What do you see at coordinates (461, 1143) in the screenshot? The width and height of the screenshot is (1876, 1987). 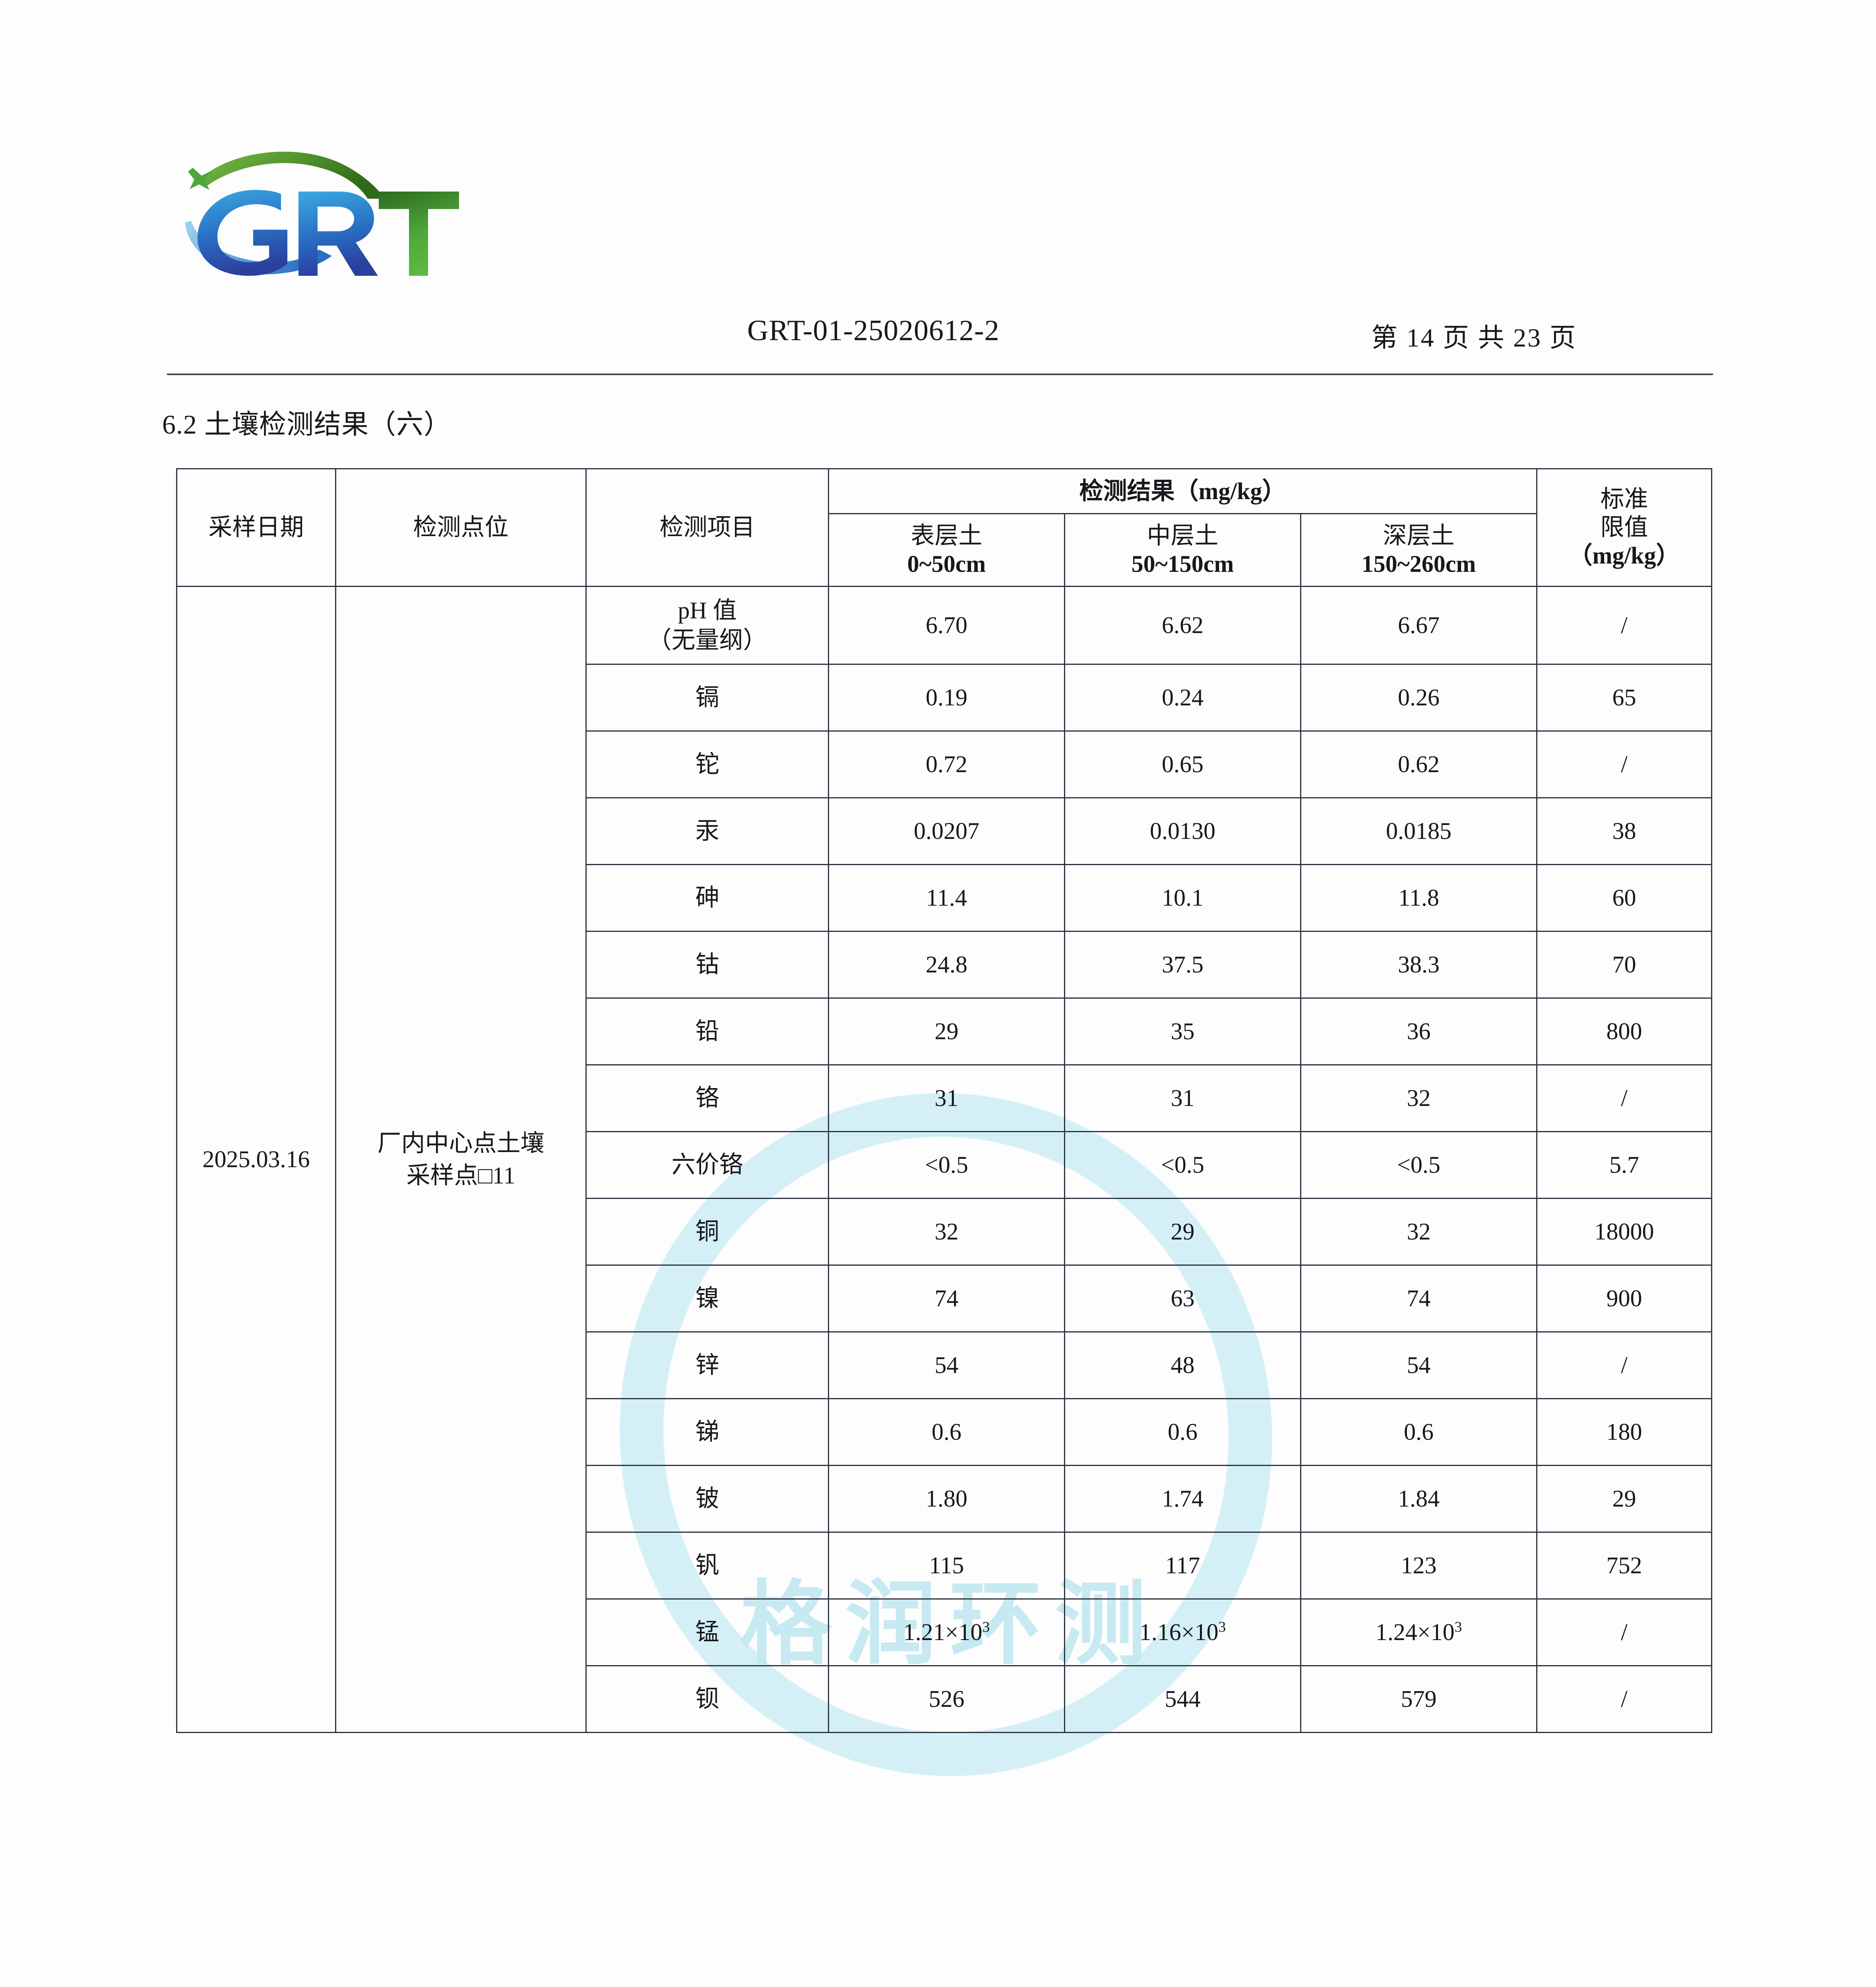 I see `sample-point-line-1: 厂内中心点土壤` at bounding box center [461, 1143].